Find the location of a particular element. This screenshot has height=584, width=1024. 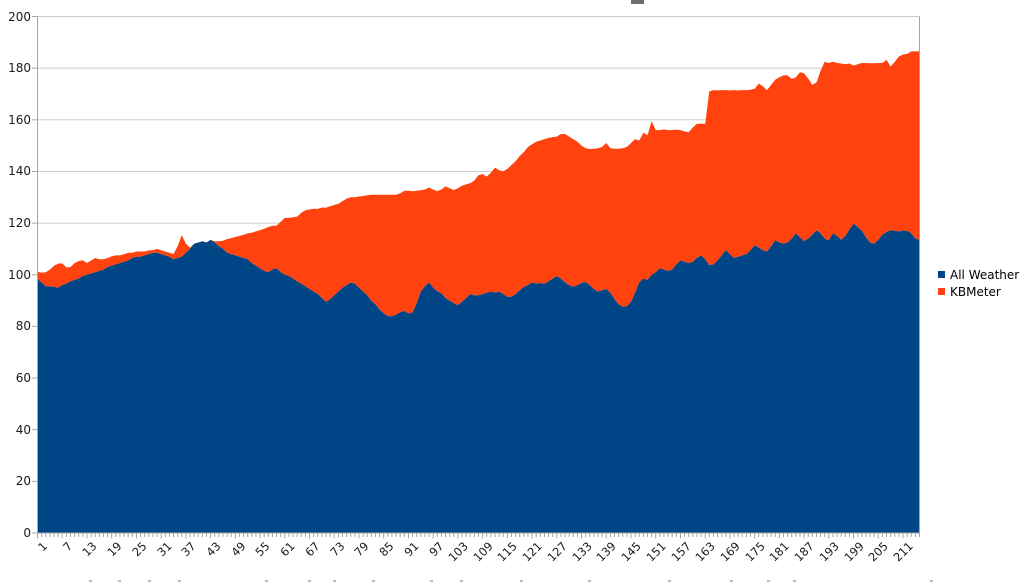

legend: All Weather KBMeter is located at coordinates (978, 283).